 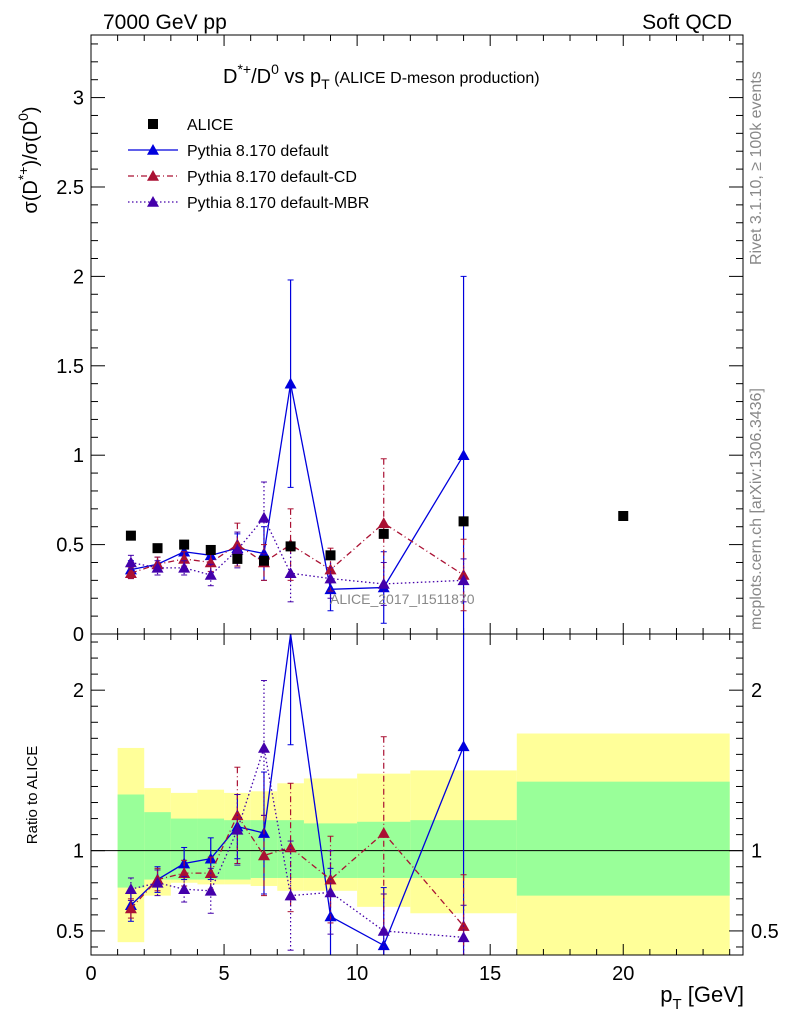 I want to click on legend-marker-alice, so click(x=153, y=124).